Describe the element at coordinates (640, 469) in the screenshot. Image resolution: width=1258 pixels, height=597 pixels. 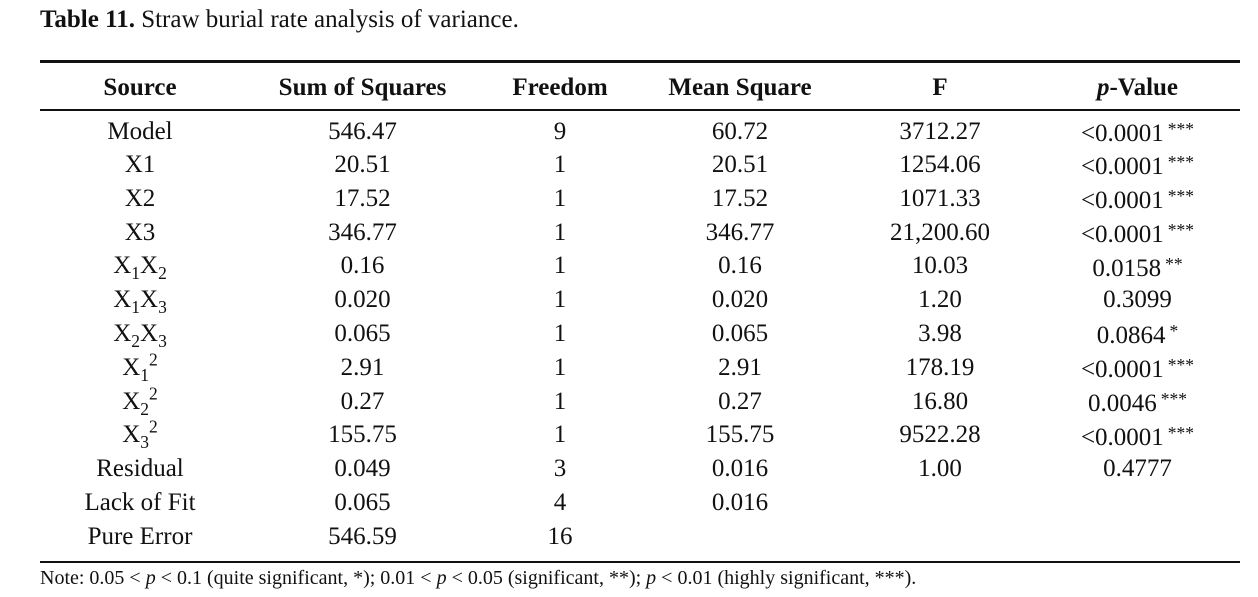
I see `table-row: Residual 0.049 3 0.016 1.00 0.4777` at that location.